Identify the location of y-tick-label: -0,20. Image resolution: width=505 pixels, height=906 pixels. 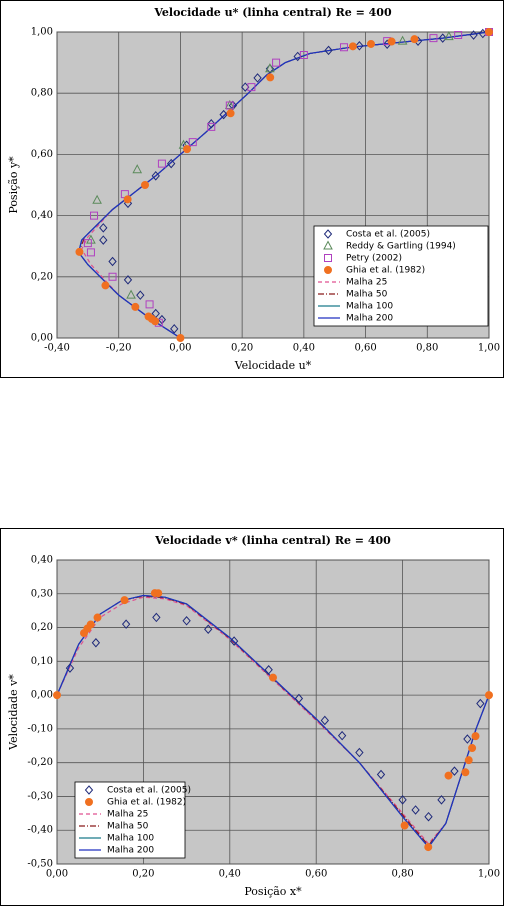
(40, 762).